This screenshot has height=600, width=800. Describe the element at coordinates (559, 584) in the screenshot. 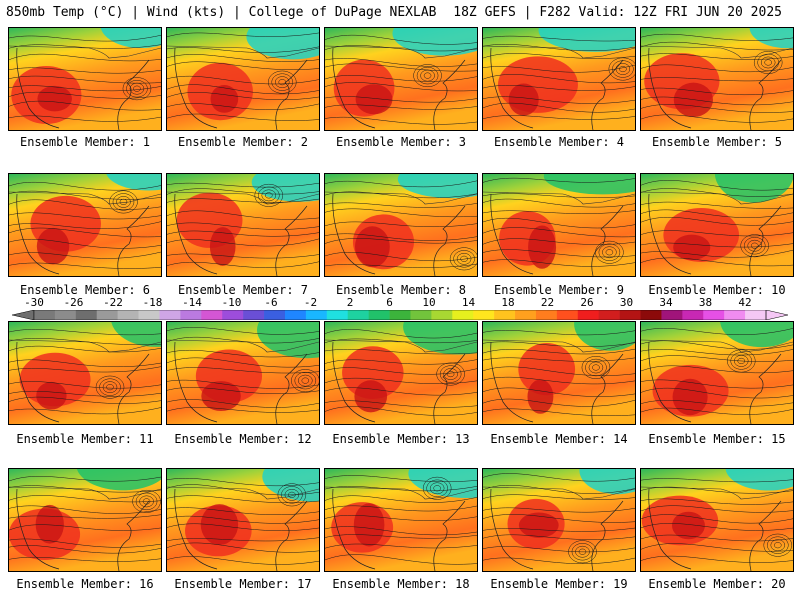

I see `ensemble-member-label: Ensemble Member: 19` at that location.